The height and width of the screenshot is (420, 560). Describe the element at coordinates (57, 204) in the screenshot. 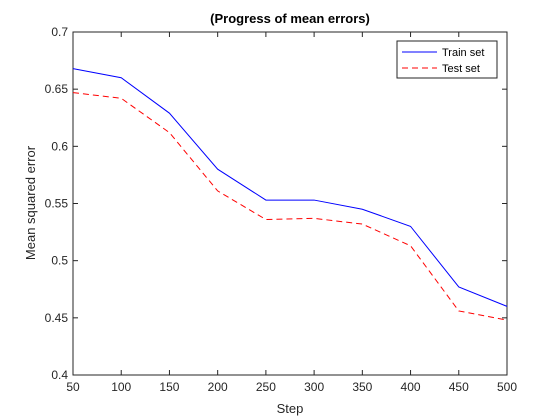

I see `y-tick-label: 0.55` at that location.